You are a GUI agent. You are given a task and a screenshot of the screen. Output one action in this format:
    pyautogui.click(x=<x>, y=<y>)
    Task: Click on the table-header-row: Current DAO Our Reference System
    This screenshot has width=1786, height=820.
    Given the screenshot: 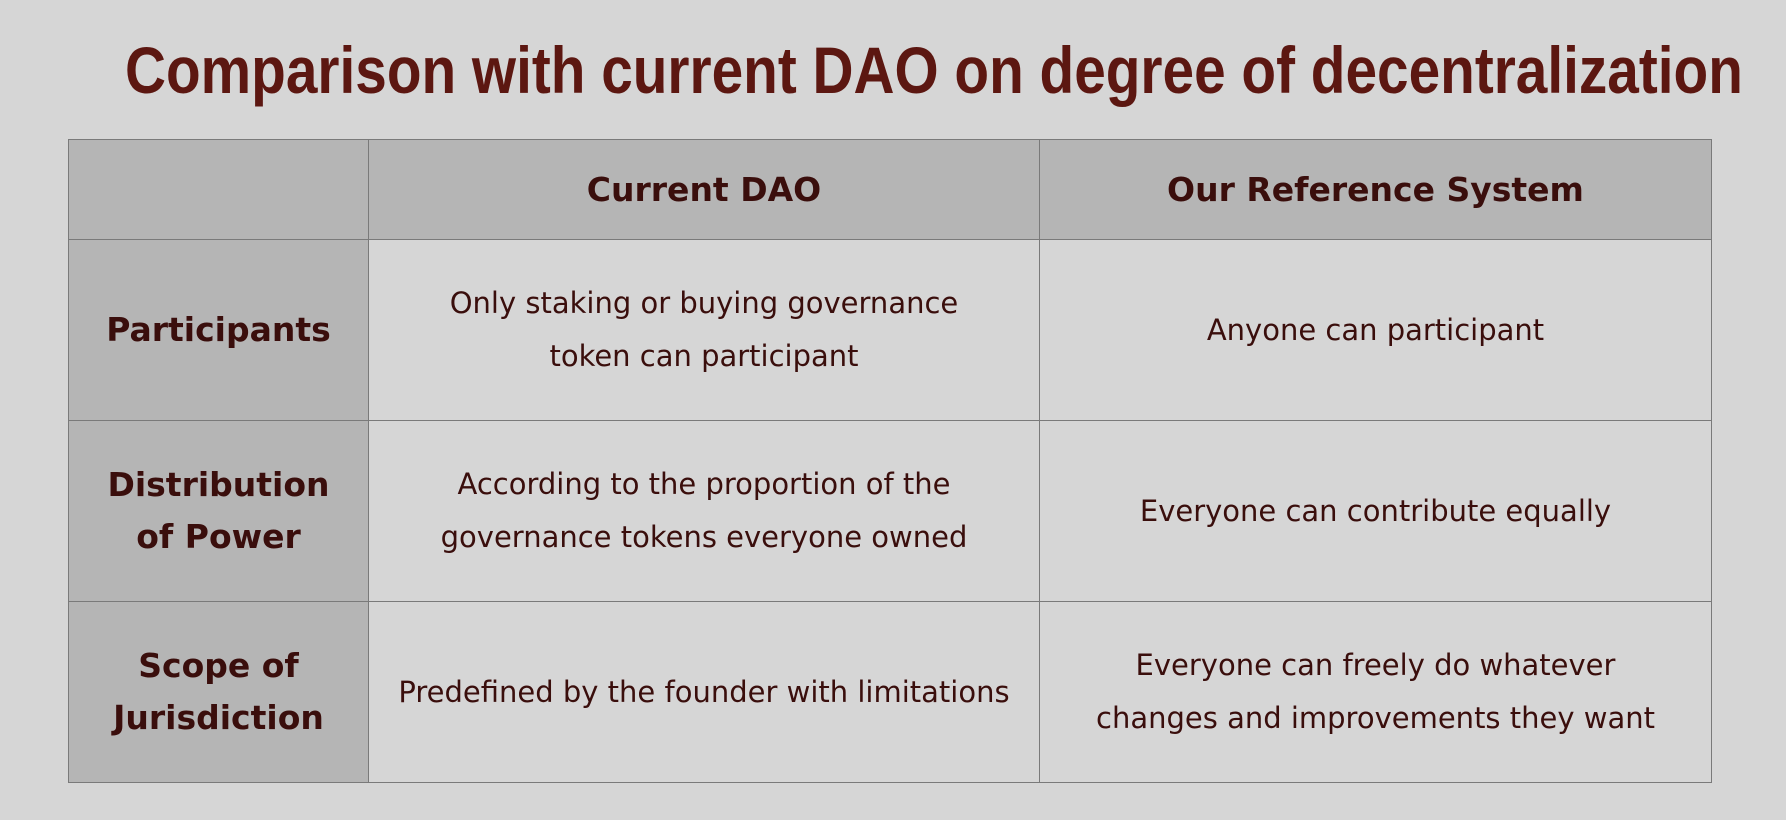 What is the action you would take?
    pyautogui.click(x=890, y=189)
    